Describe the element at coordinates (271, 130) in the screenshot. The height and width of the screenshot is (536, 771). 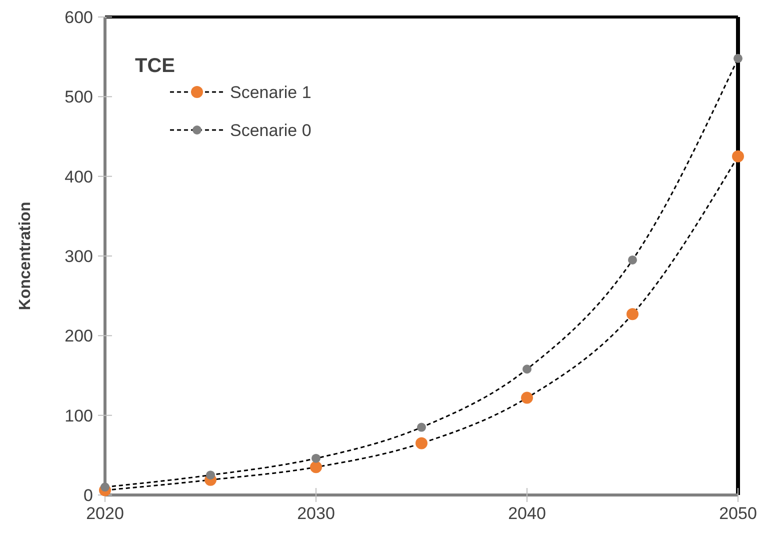
I see `legend-label: Scenarie 0` at that location.